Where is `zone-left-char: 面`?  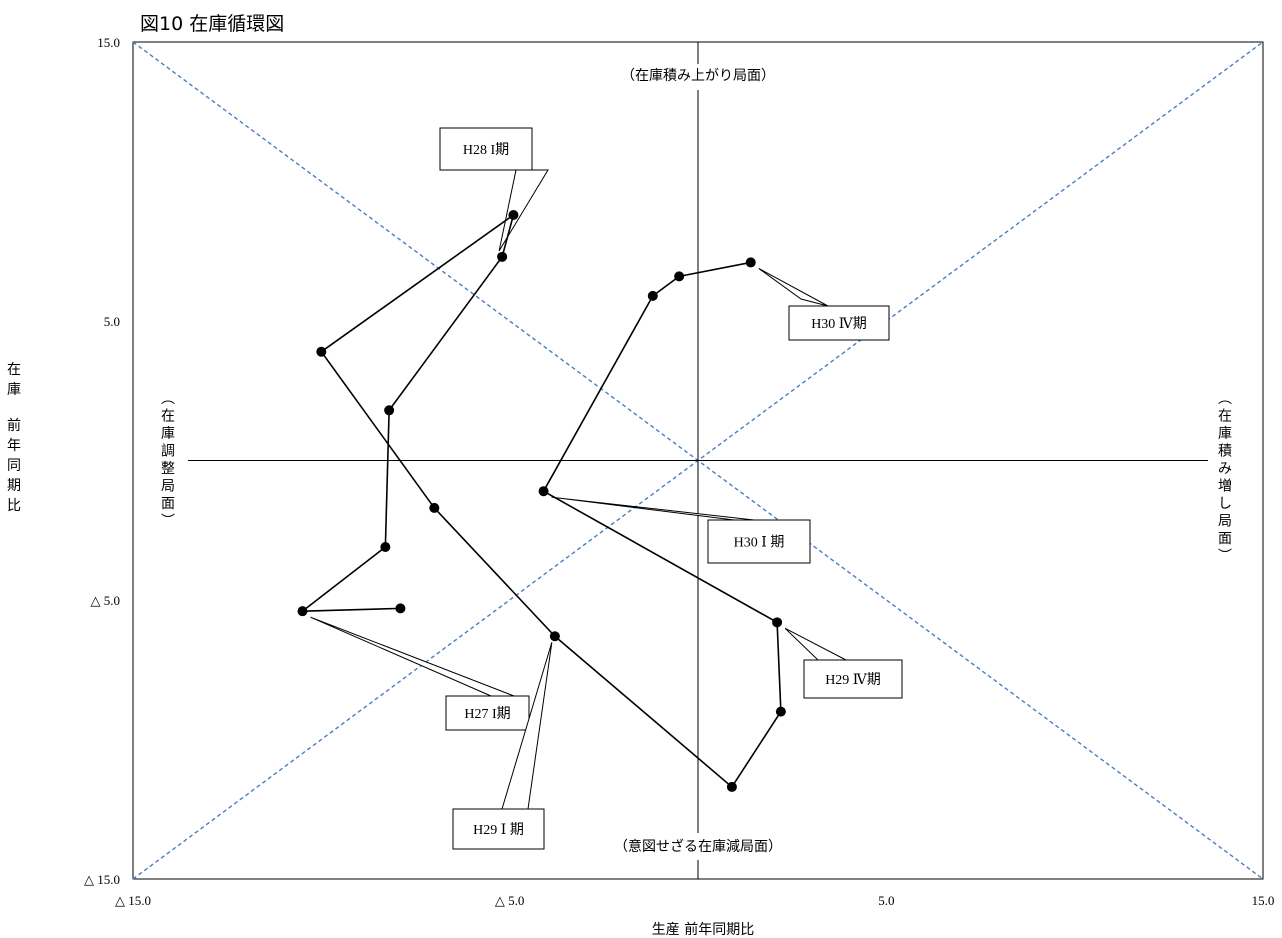
zone-left-char: 面 is located at coordinates (168, 504).